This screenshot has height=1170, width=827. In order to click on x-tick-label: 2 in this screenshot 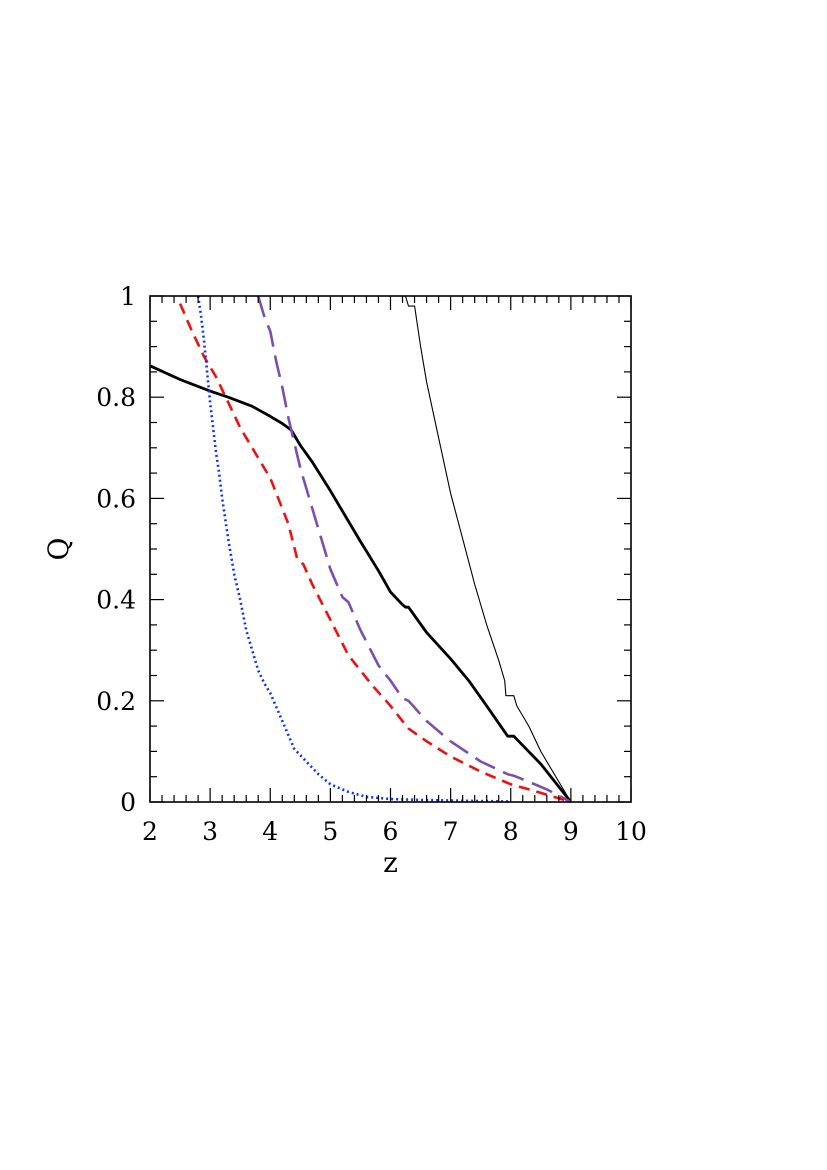, I will do `click(150, 831)`.